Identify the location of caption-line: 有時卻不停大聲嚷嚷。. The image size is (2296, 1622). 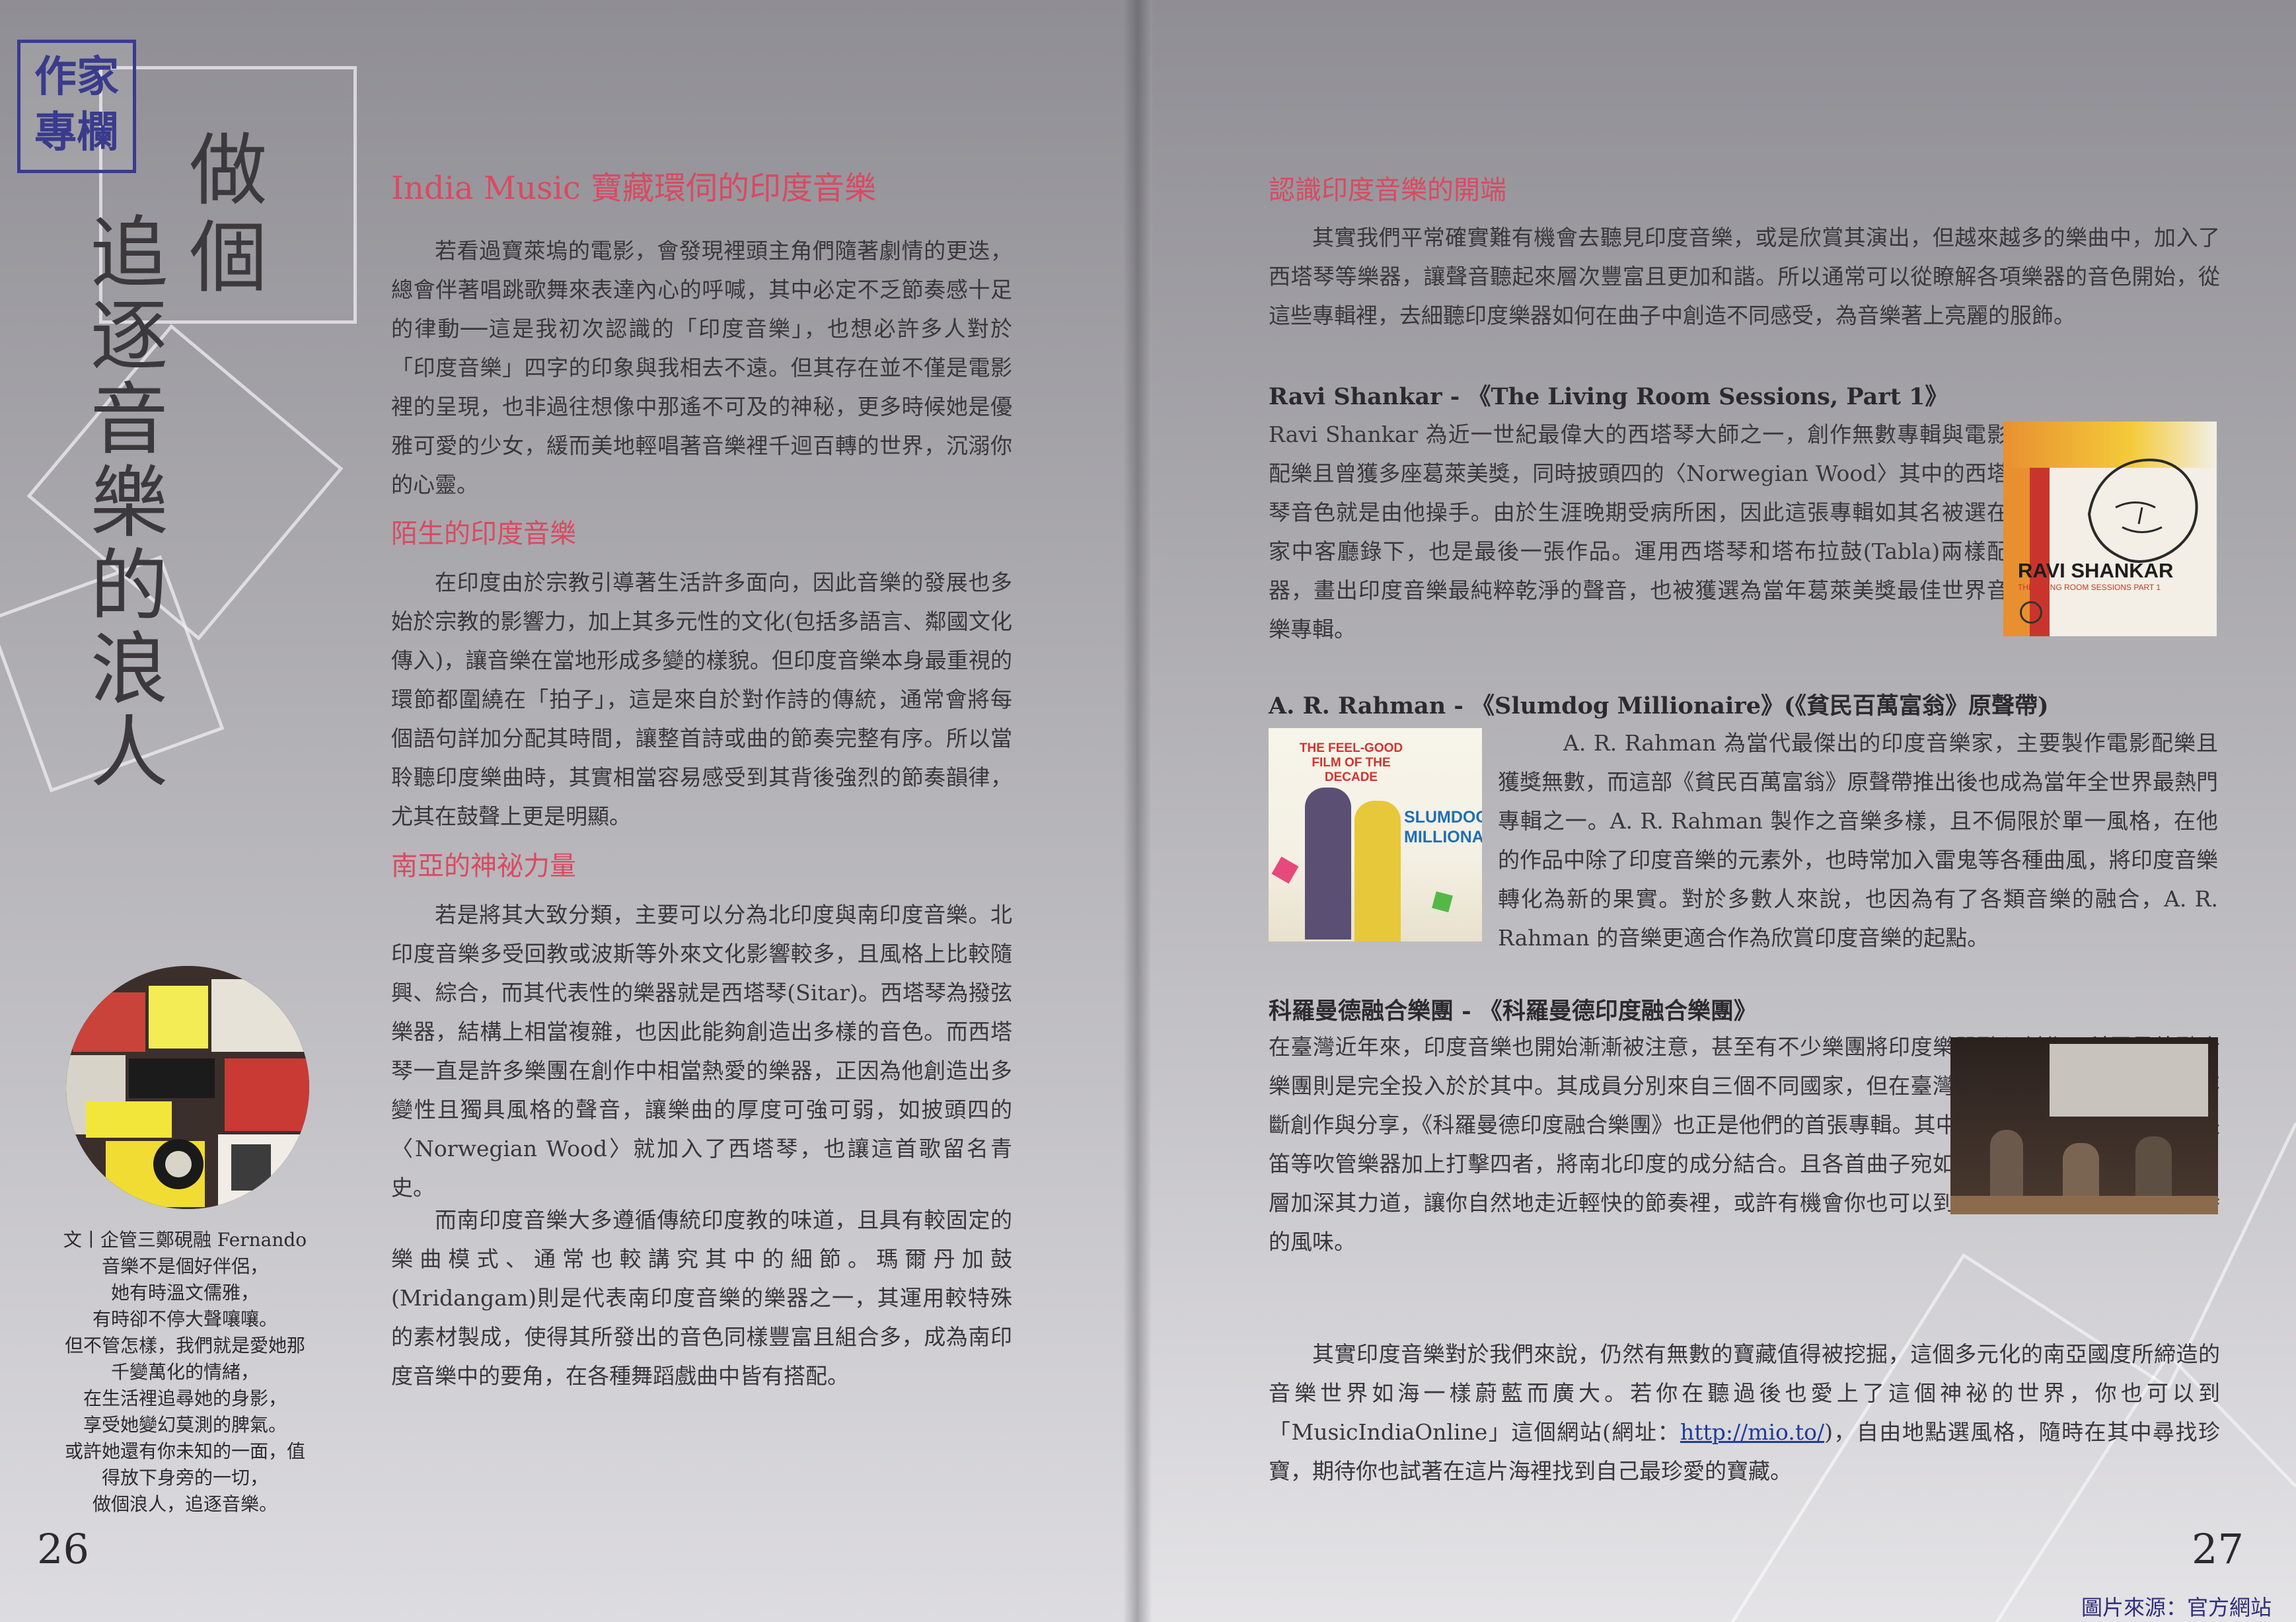
(185, 1319).